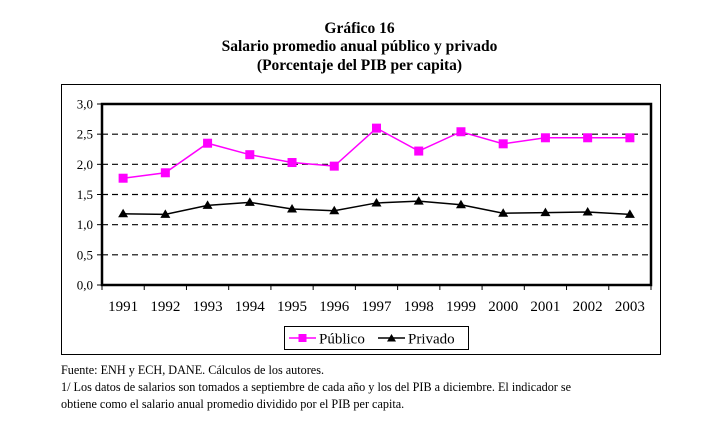 The width and height of the screenshot is (719, 436). I want to click on x-tick-label: 1997, so click(377, 307).